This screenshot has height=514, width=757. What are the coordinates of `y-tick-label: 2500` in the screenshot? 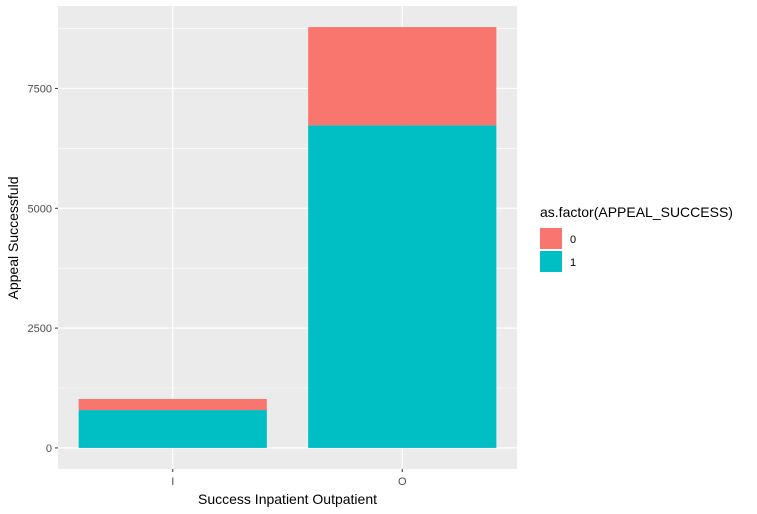 It's located at (40, 329).